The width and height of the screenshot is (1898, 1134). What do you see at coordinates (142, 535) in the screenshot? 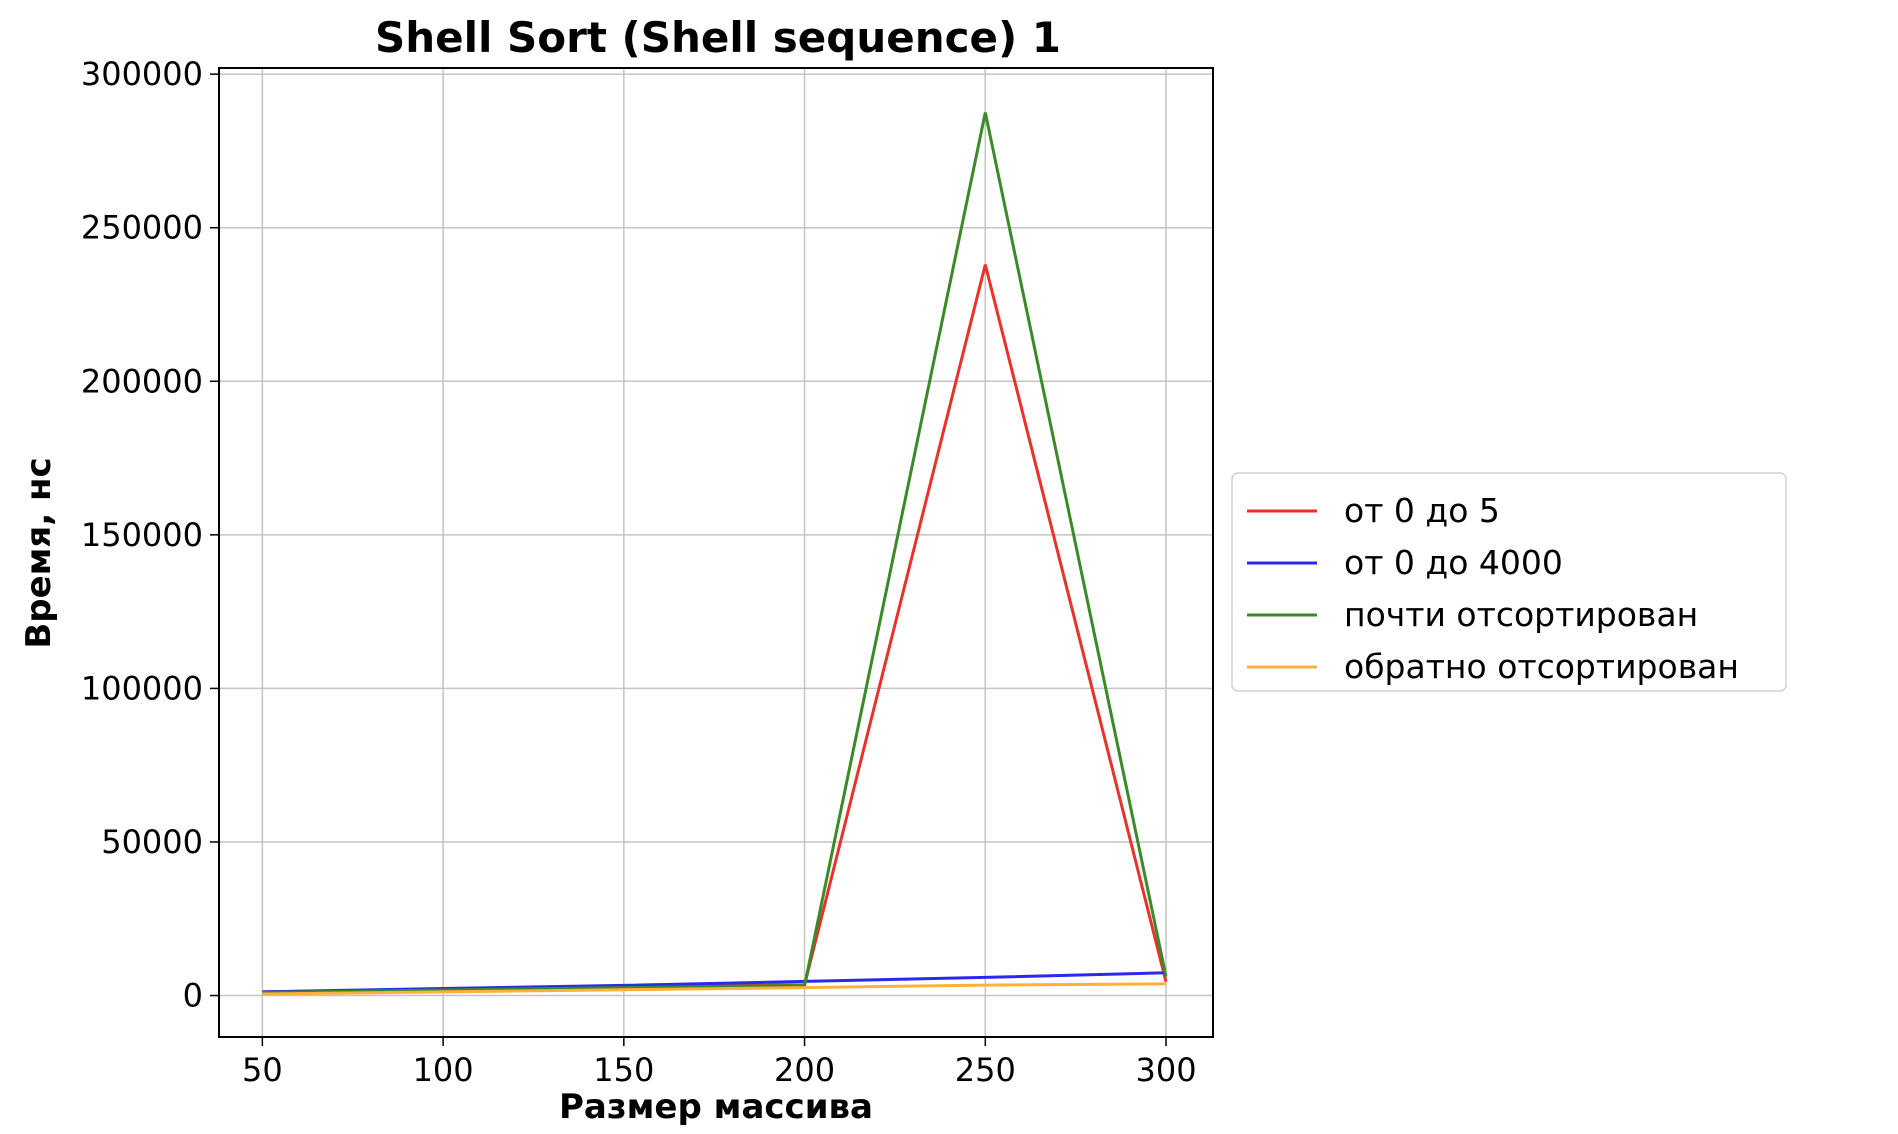
I see `y-tick-label: 150000` at bounding box center [142, 535].